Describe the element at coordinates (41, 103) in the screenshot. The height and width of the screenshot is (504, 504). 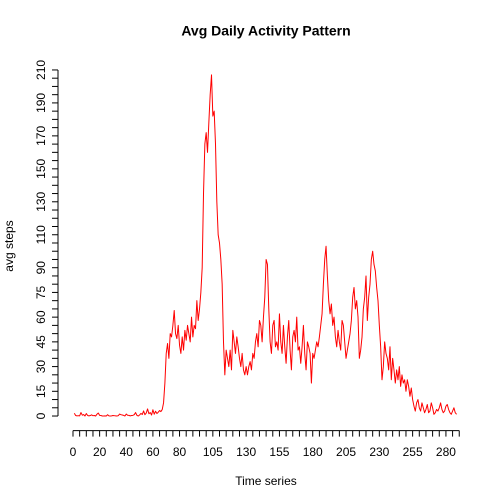
I see `y-tick-label: 190` at that location.